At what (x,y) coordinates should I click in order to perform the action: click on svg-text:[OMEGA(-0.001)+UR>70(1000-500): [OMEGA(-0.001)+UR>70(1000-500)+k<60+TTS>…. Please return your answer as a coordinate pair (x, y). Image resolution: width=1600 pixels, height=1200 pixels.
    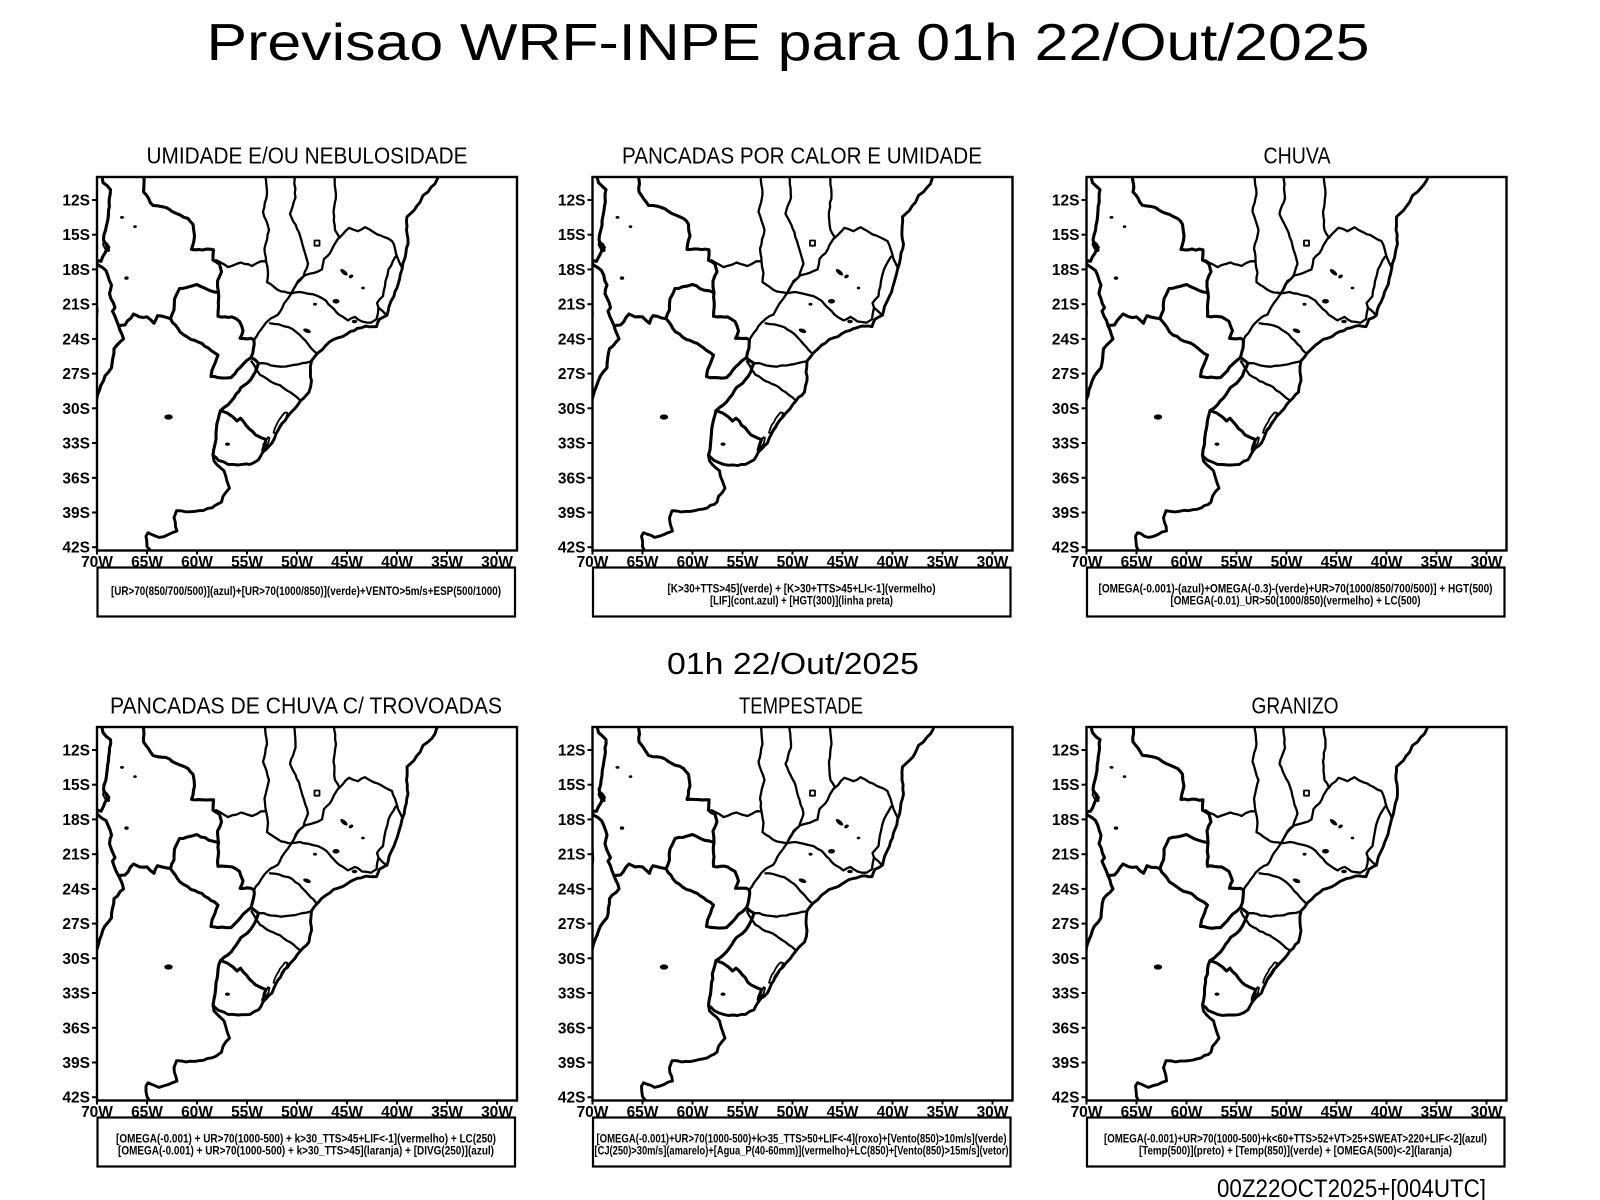
    Looking at the image, I should click on (1295, 1140).